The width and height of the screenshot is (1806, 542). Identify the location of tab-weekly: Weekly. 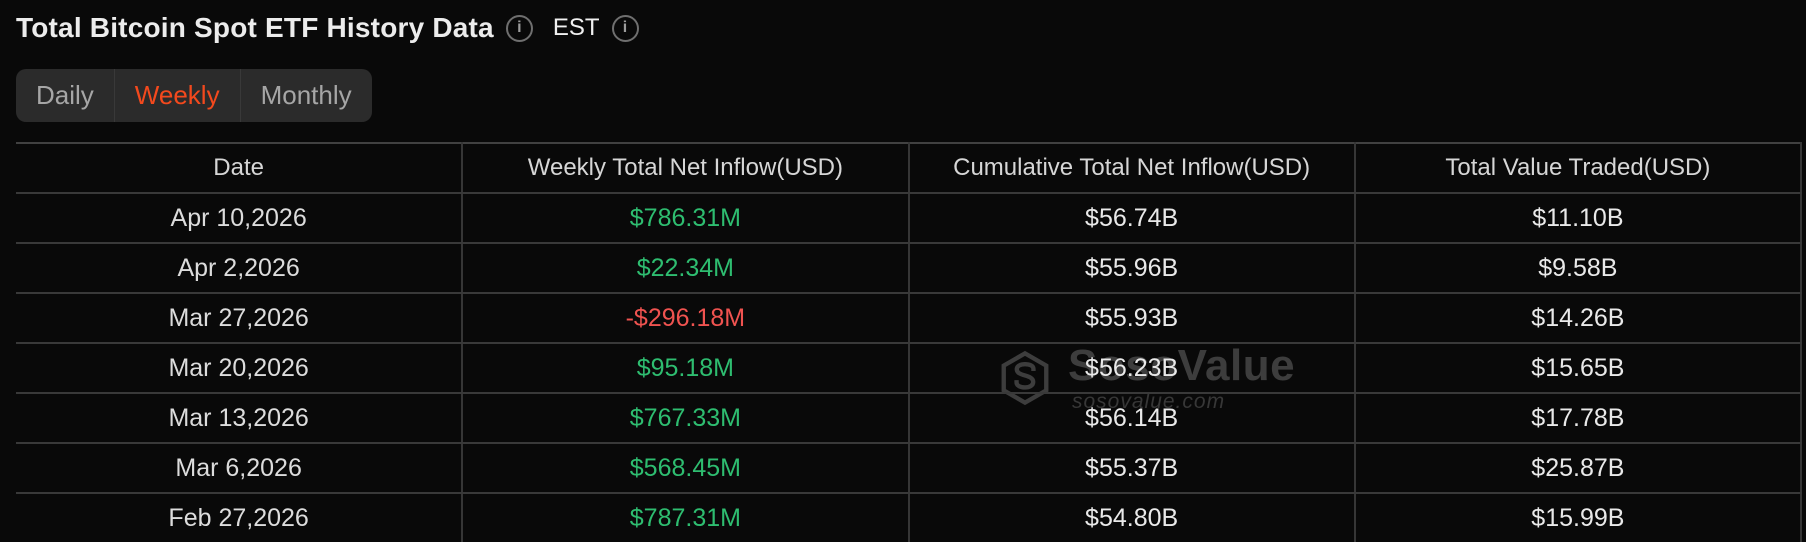
(176, 95).